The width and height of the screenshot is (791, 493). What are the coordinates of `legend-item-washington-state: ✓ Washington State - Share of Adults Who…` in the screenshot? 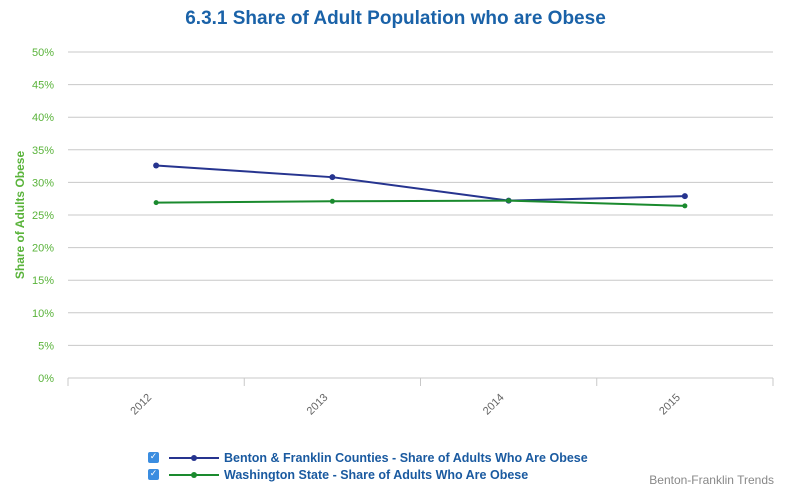 It's located at (368, 474).